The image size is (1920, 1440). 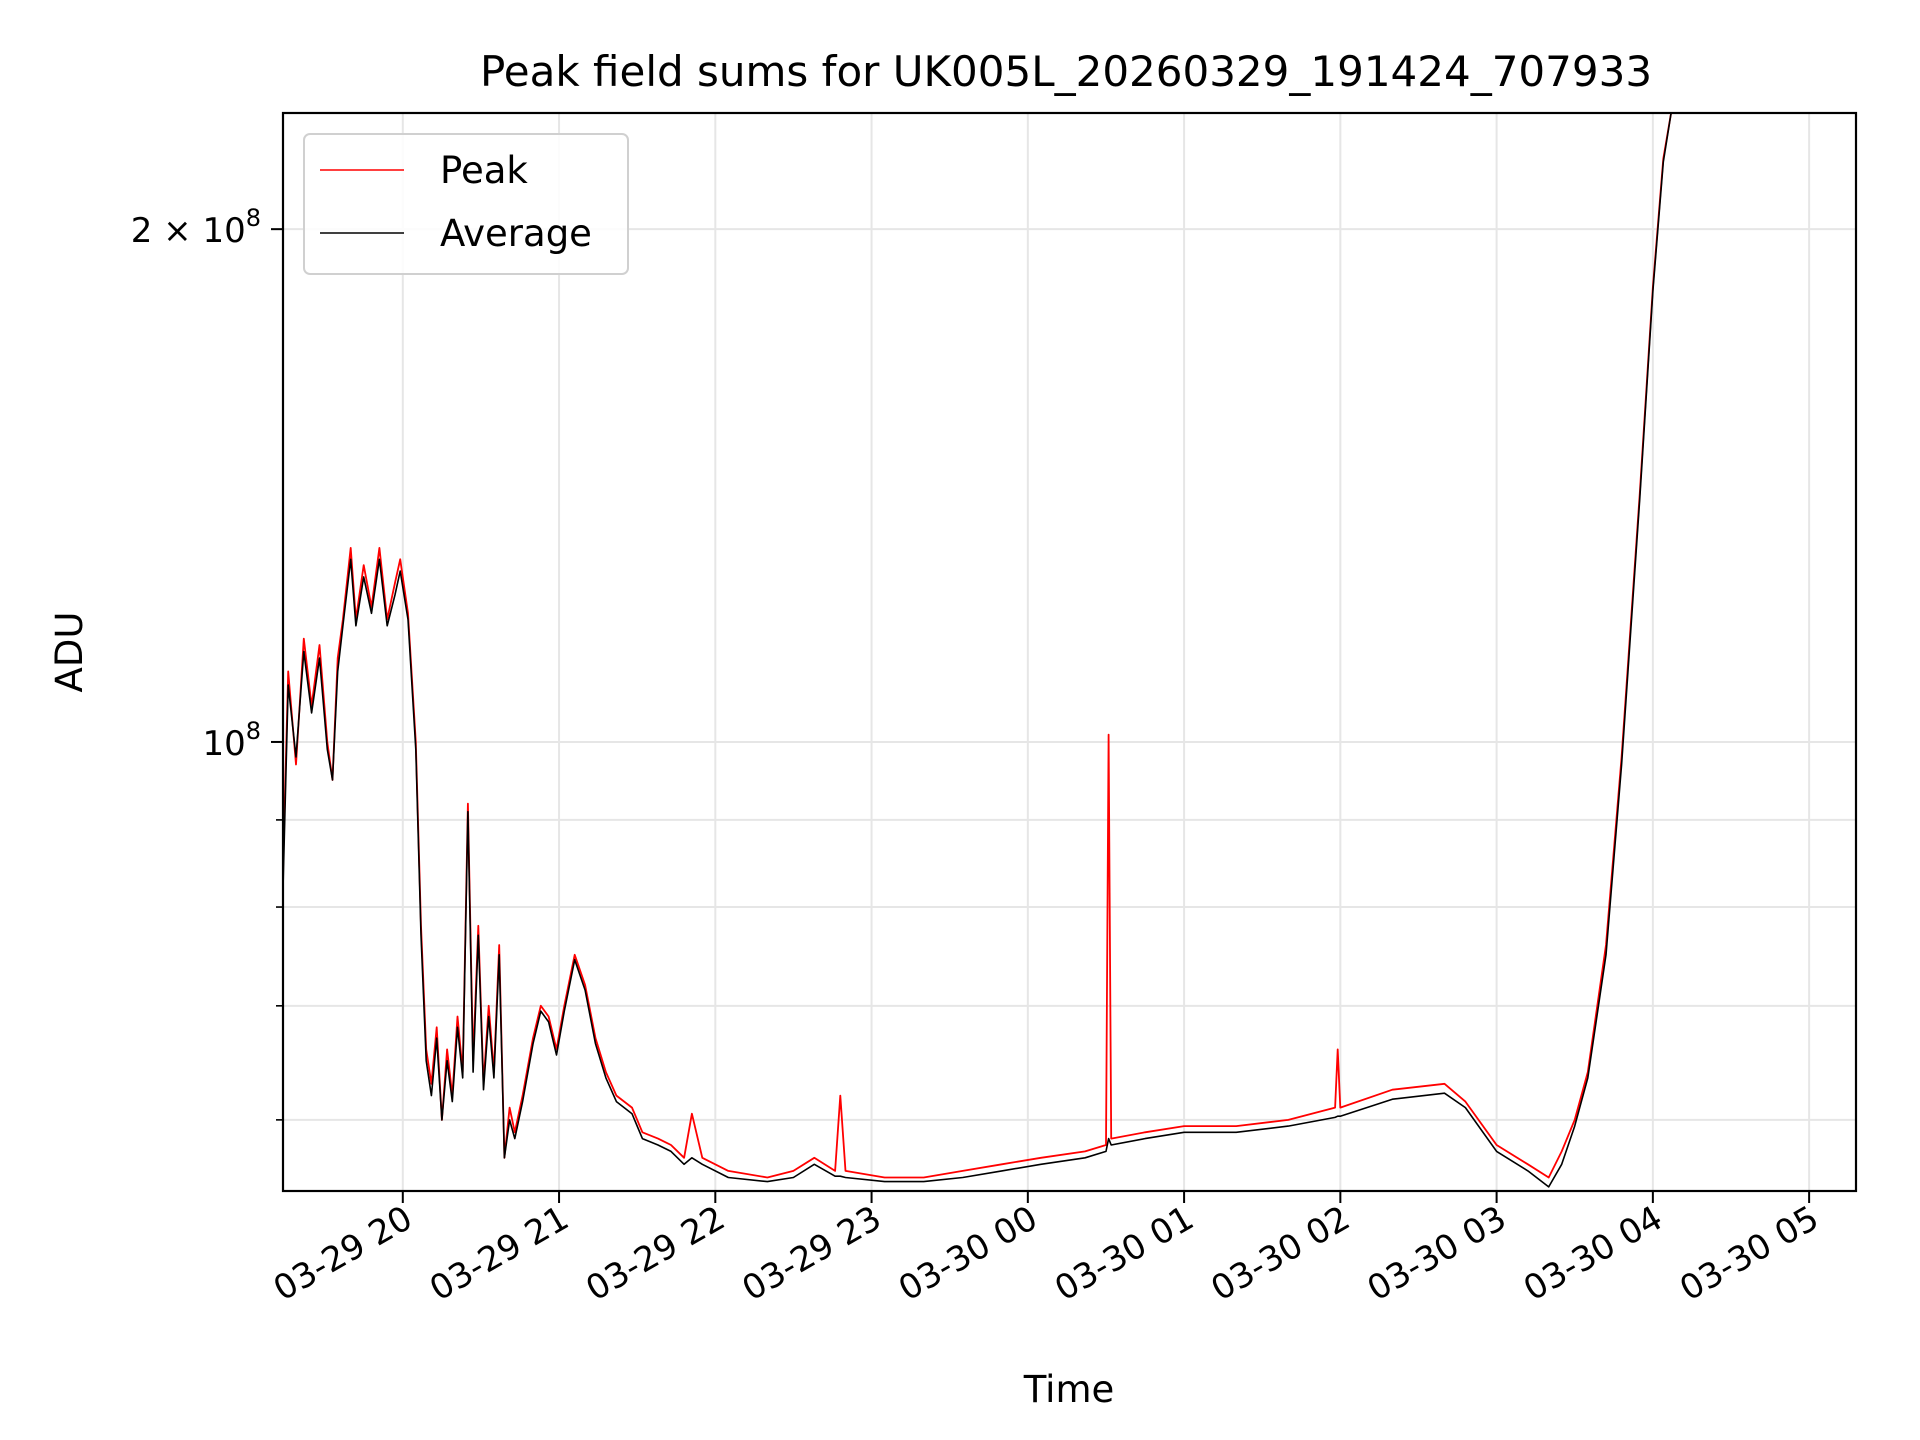 I want to click on y-tick-label: 108, so click(x=231, y=740).